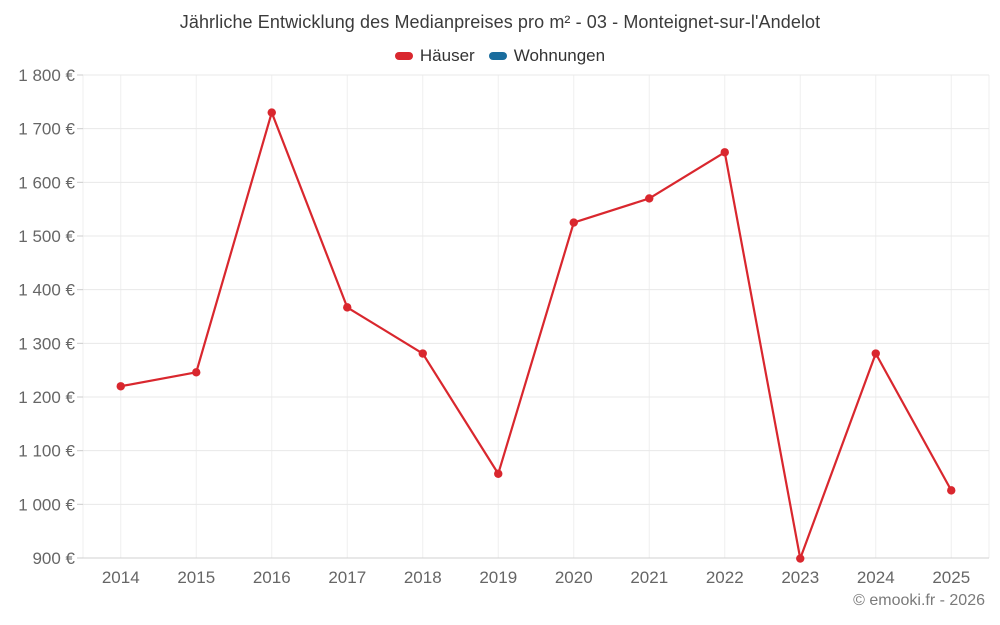 The image size is (1000, 625). I want to click on x-axis-tick-label: 2020, so click(574, 577).